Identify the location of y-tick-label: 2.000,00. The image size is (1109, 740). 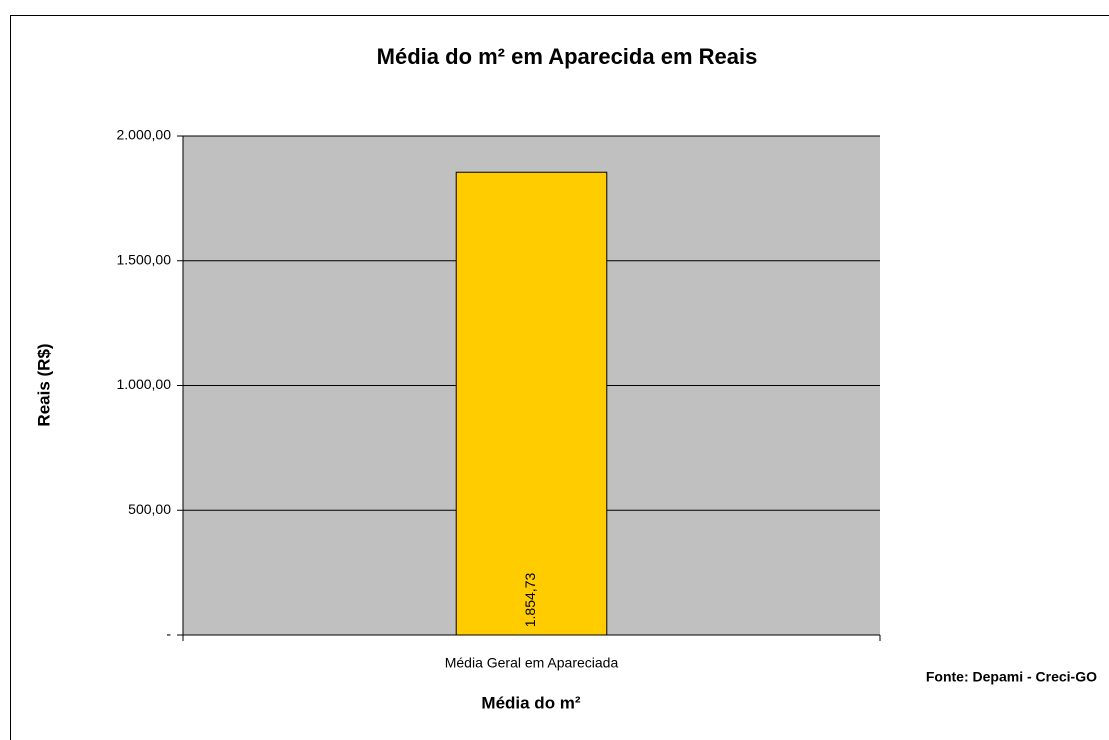
(144, 135).